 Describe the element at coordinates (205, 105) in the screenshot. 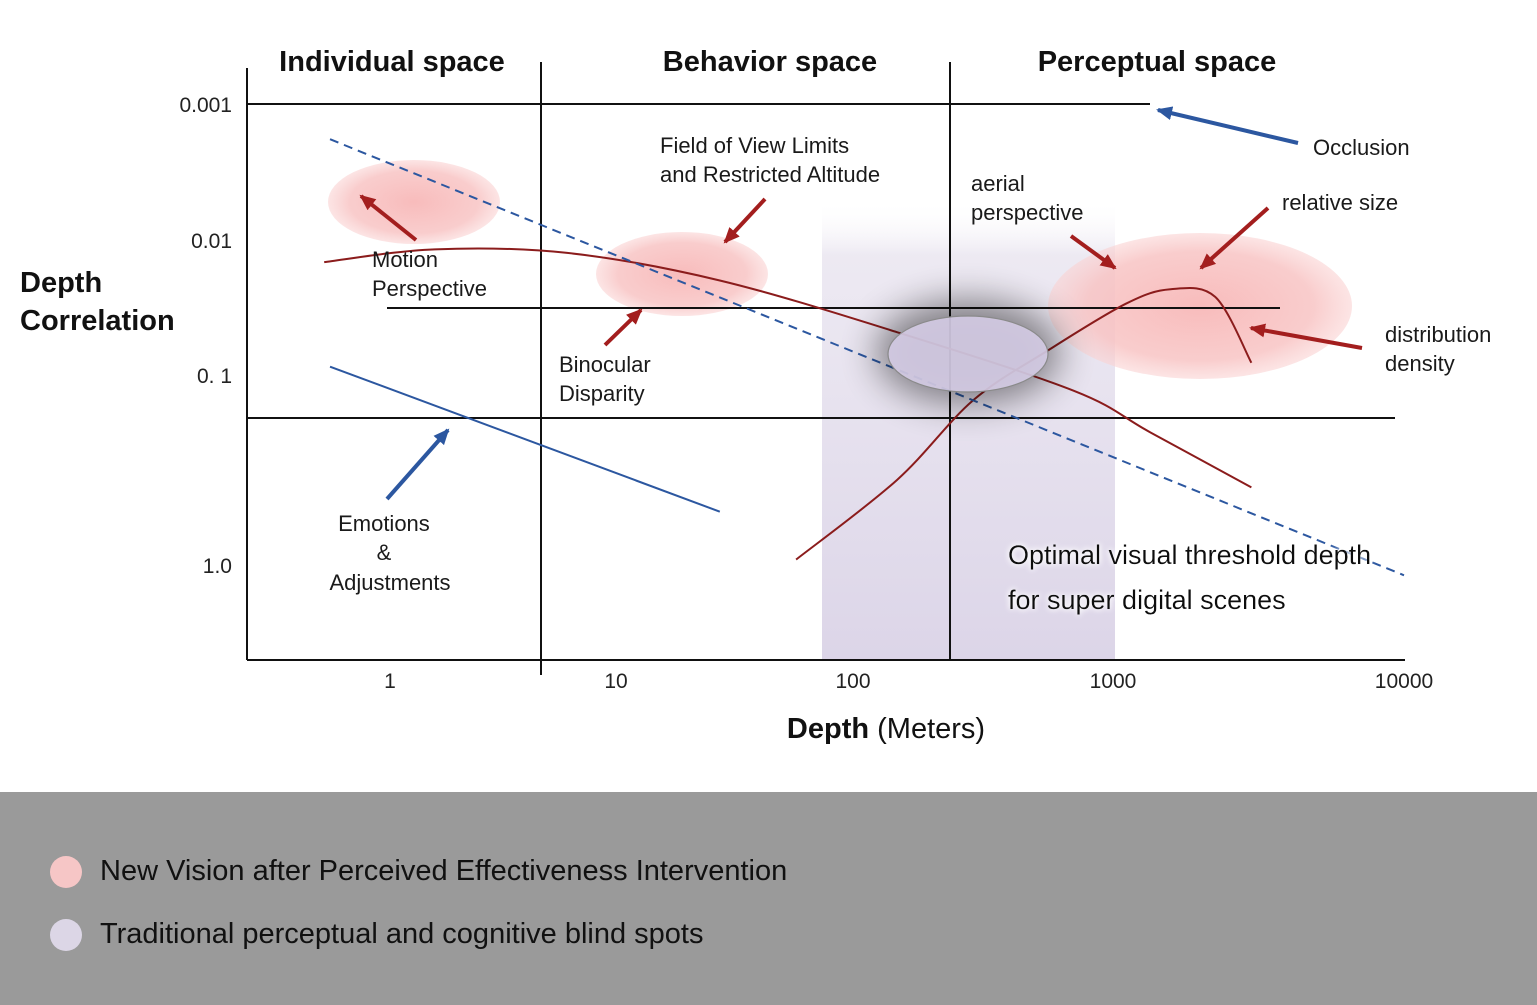

I see `y-tick-label: 0.001` at that location.